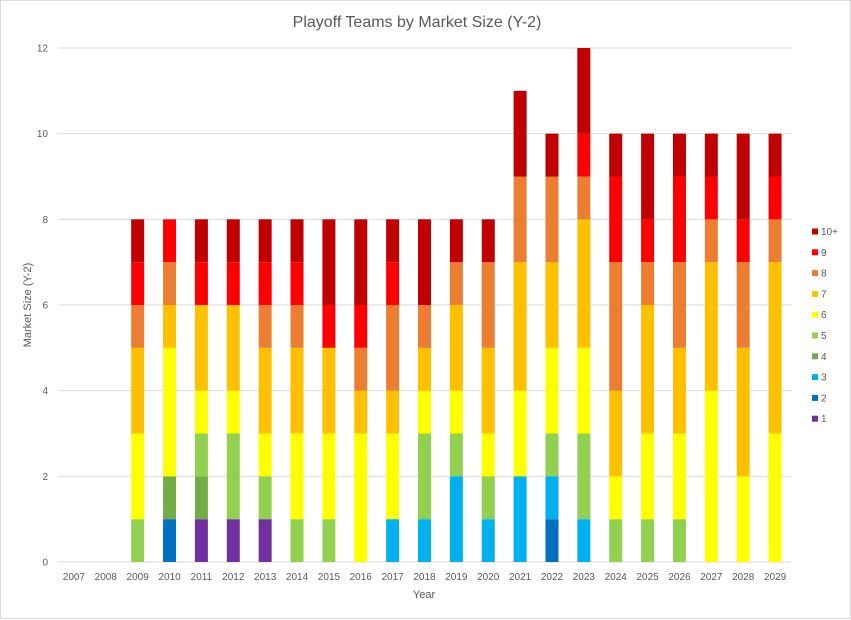  Describe the element at coordinates (824, 294) in the screenshot. I see `legend-label: 7` at that location.